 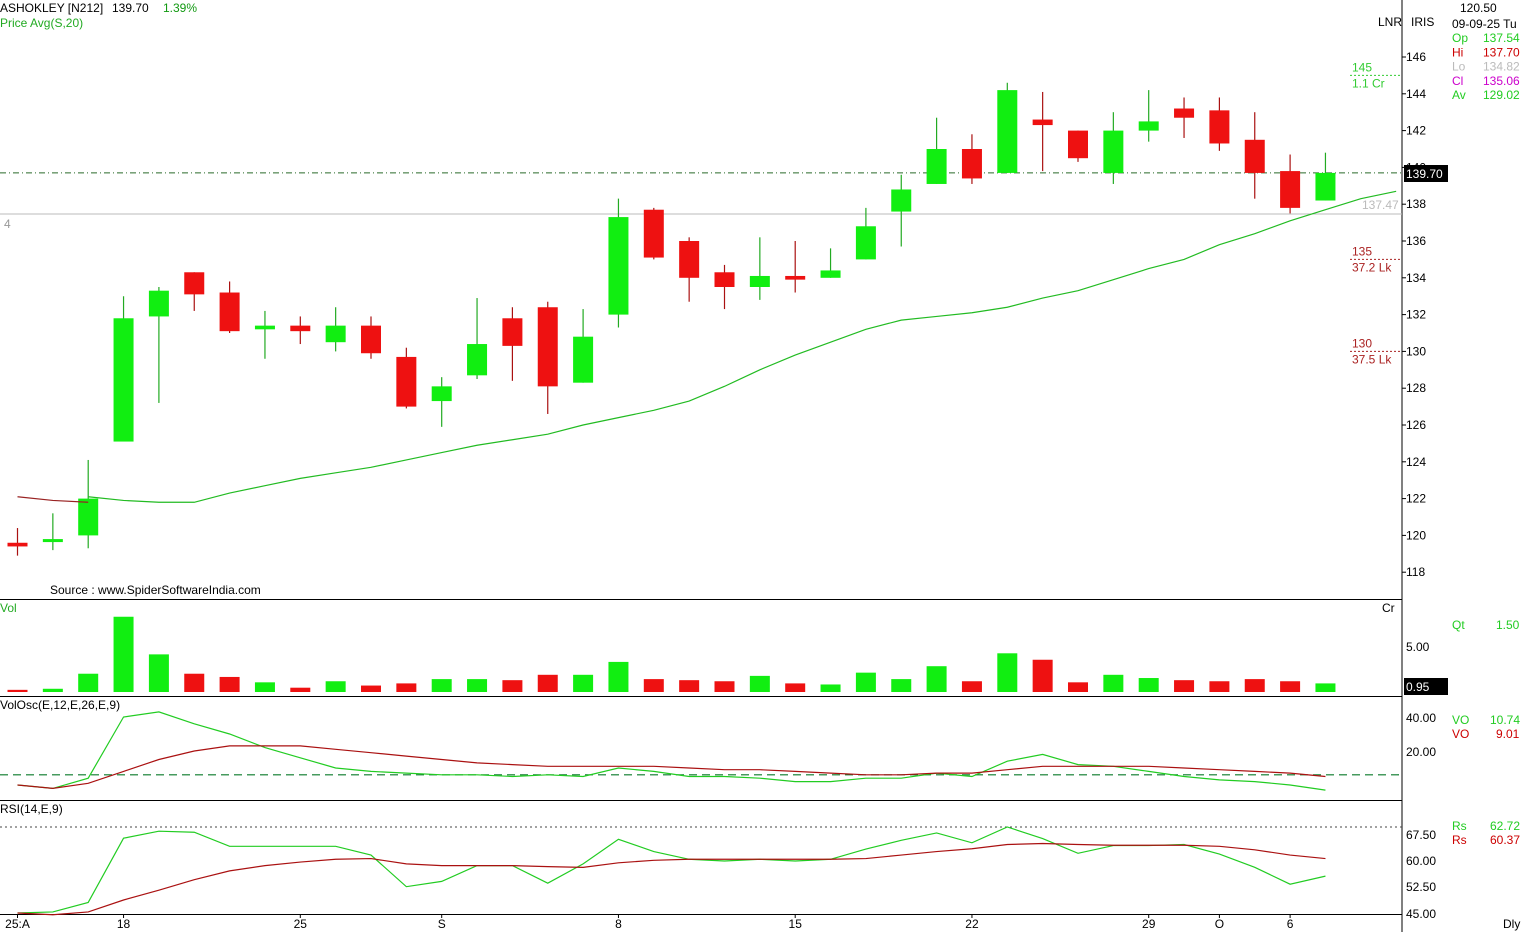 I want to click on rsi-tick-52: 52.50, so click(x=1421, y=887).